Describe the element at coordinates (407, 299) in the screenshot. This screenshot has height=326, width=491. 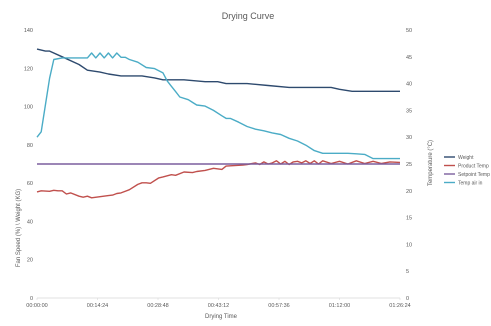
I see `y-tick-label-right: 0` at that location.